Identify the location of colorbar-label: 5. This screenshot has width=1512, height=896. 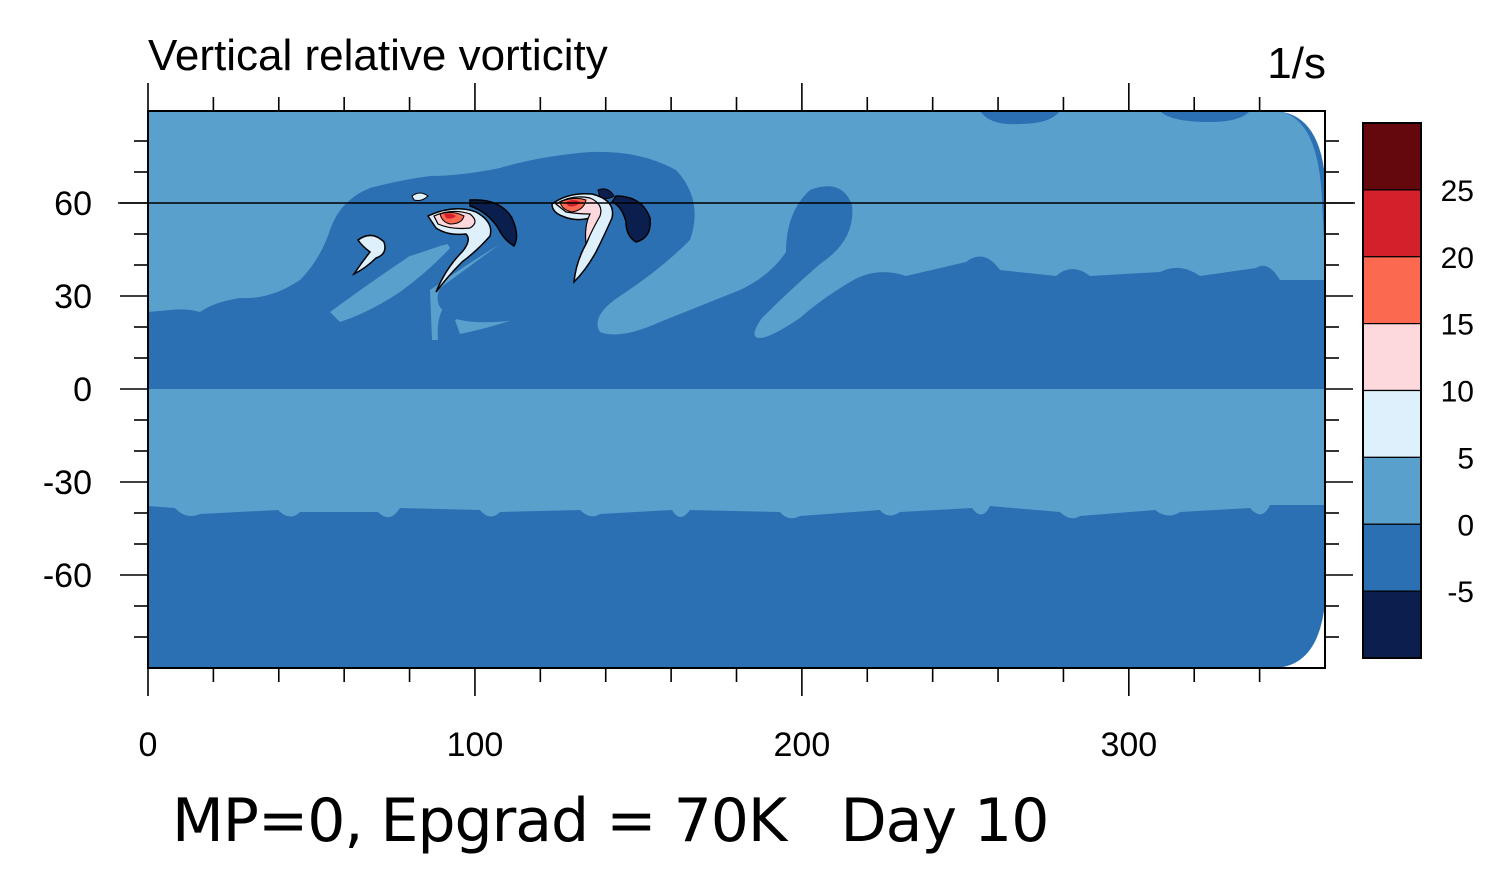
(1465, 458).